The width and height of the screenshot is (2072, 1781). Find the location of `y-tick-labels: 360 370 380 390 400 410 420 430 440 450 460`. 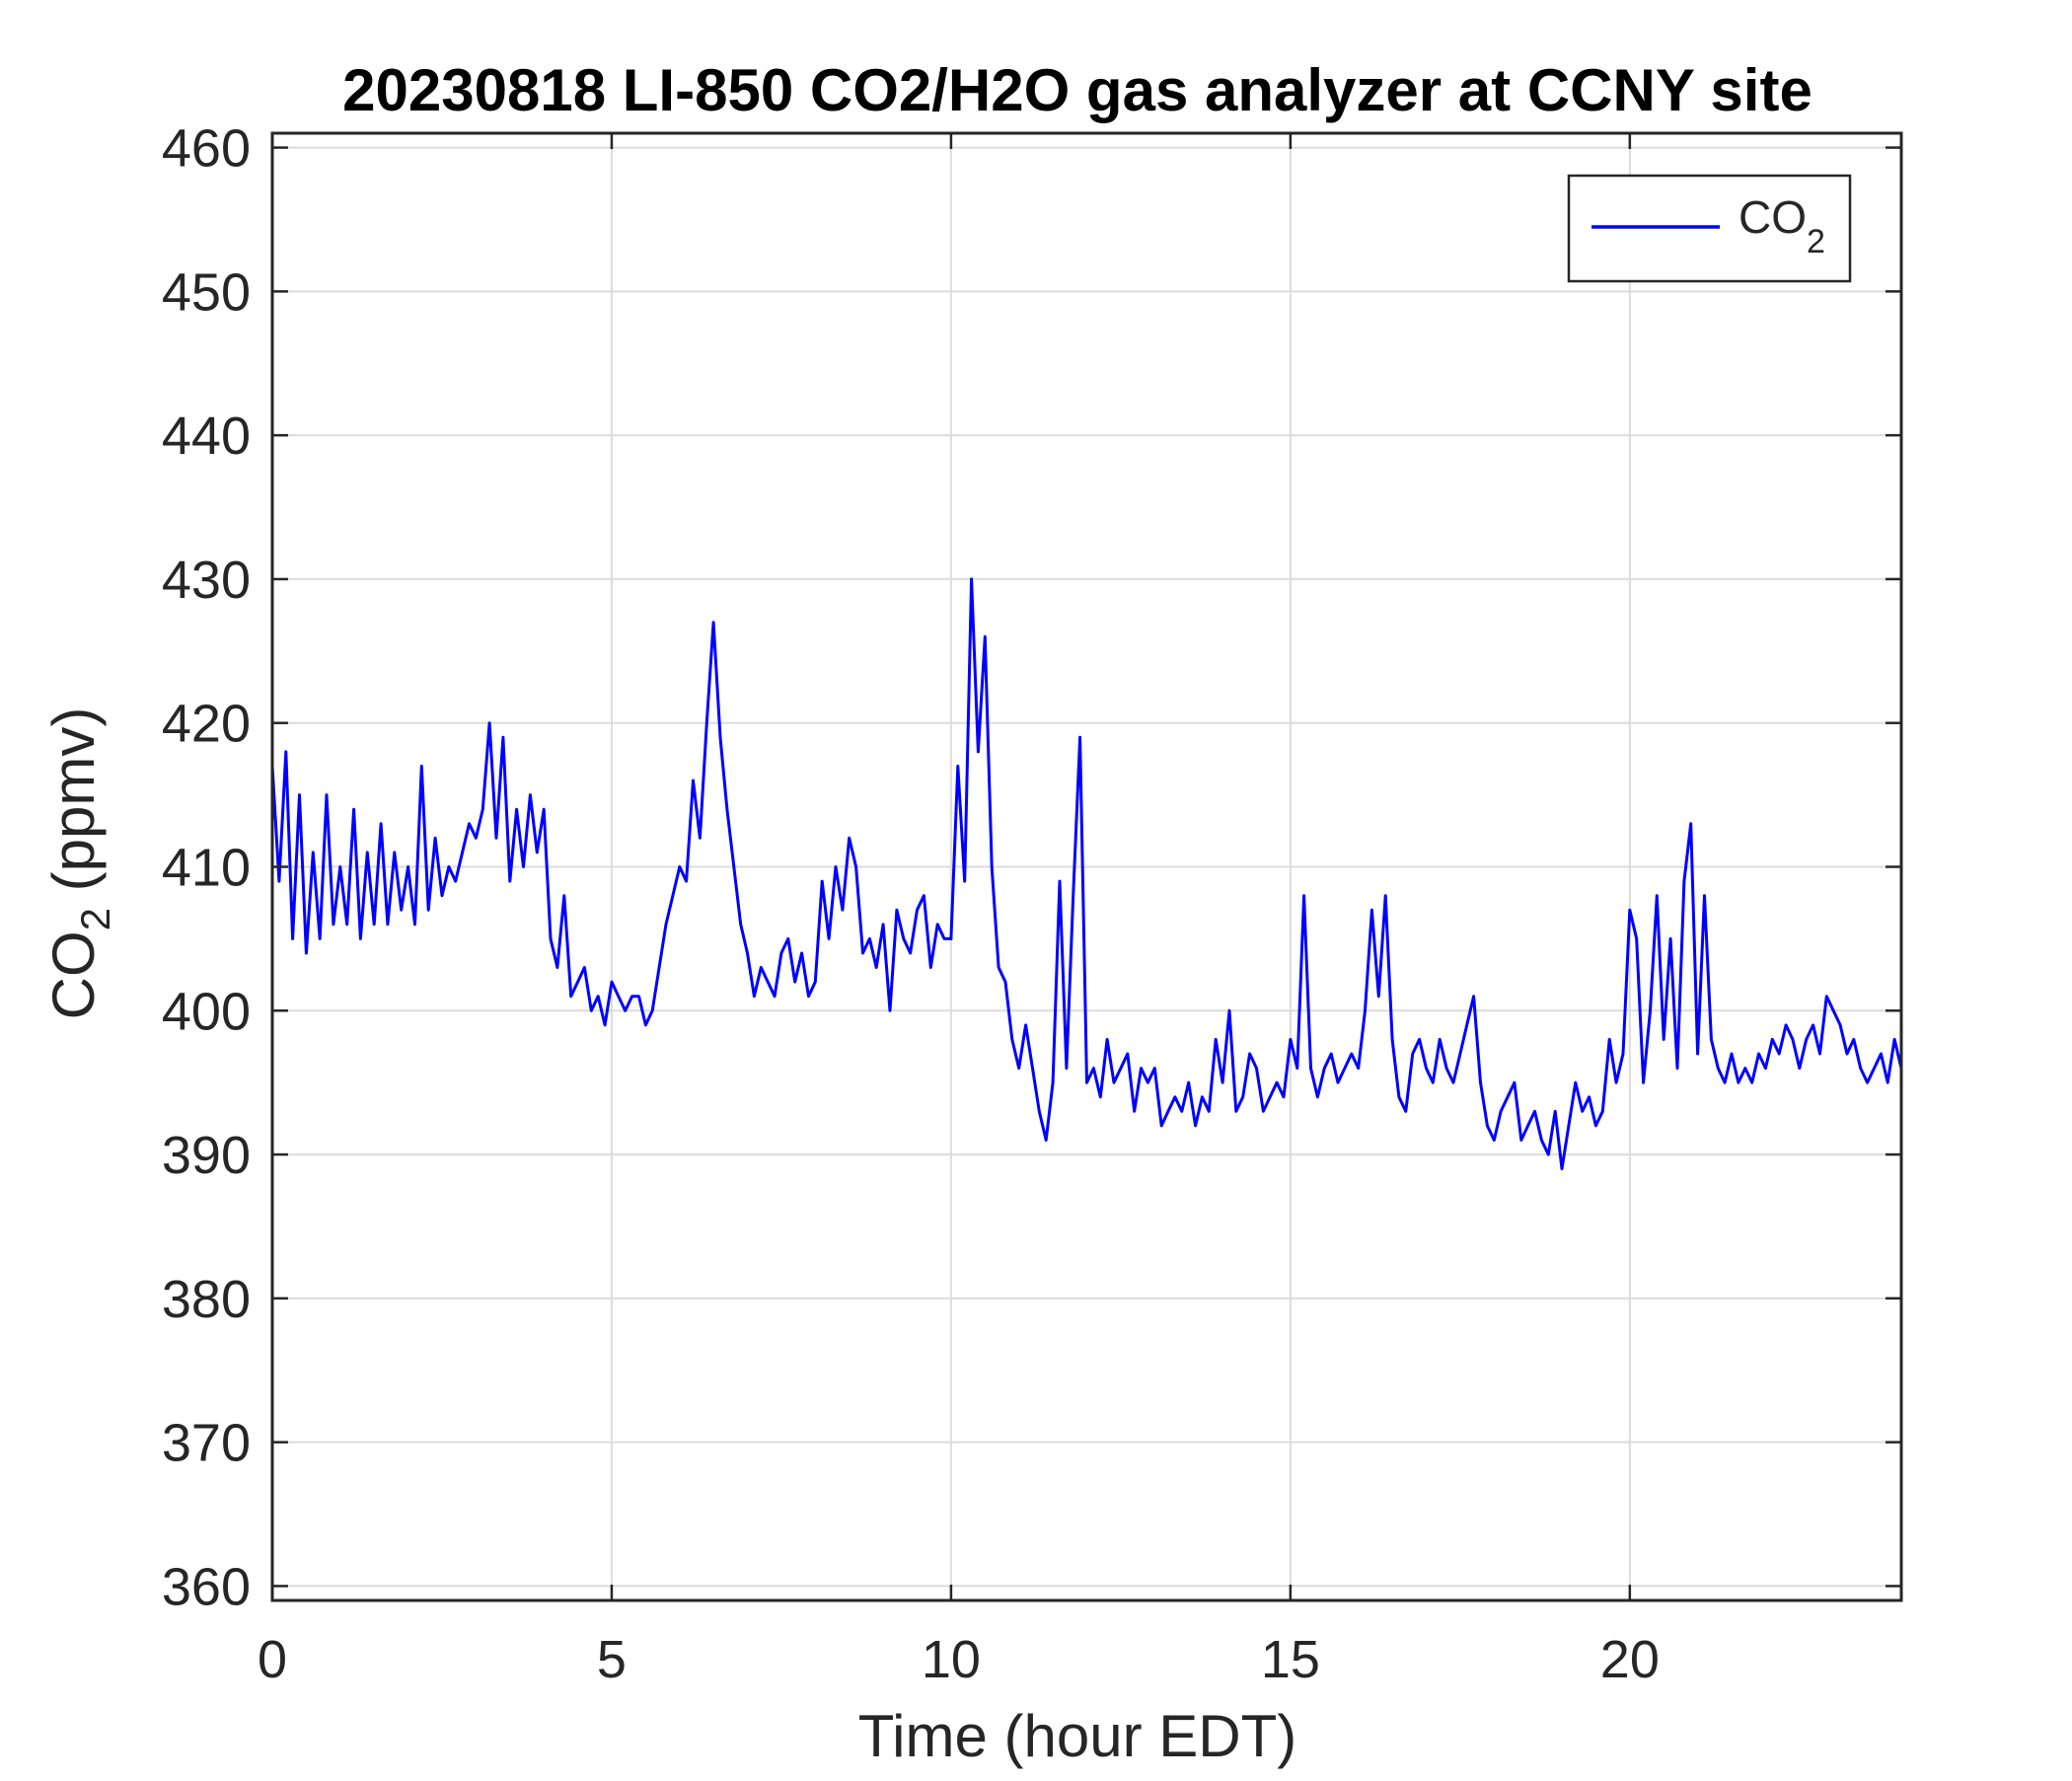

y-tick-labels: 360 370 380 390 400 410 420 430 440 450 460 is located at coordinates (206, 868).